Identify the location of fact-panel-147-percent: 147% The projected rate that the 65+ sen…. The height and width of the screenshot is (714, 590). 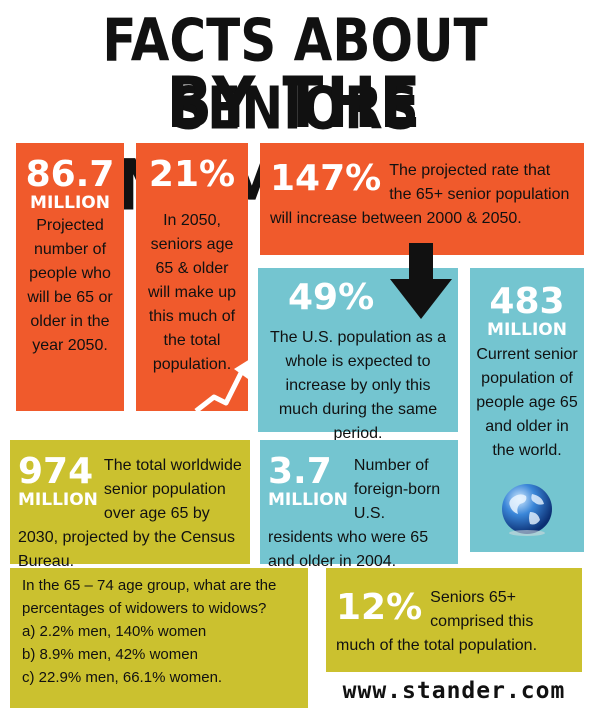
(422, 199).